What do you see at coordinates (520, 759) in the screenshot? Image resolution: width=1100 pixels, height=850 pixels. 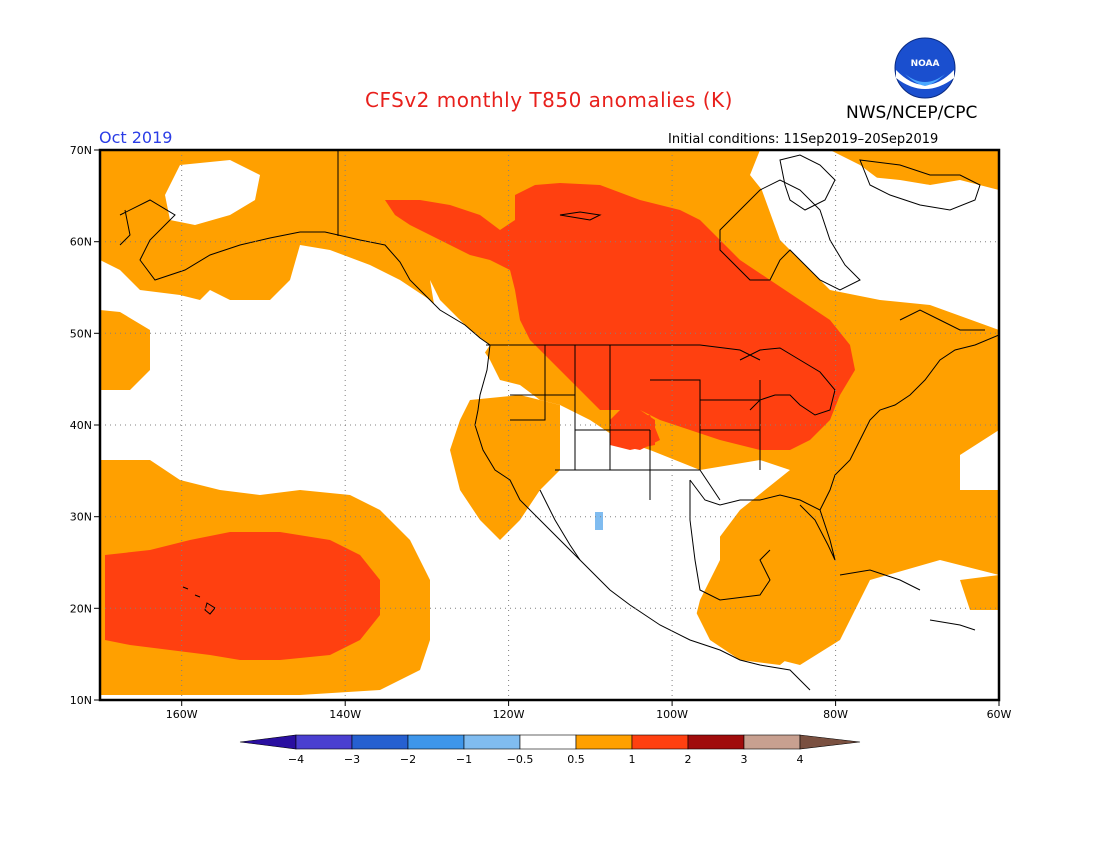 I see `colorbar-tick: −0.5` at bounding box center [520, 759].